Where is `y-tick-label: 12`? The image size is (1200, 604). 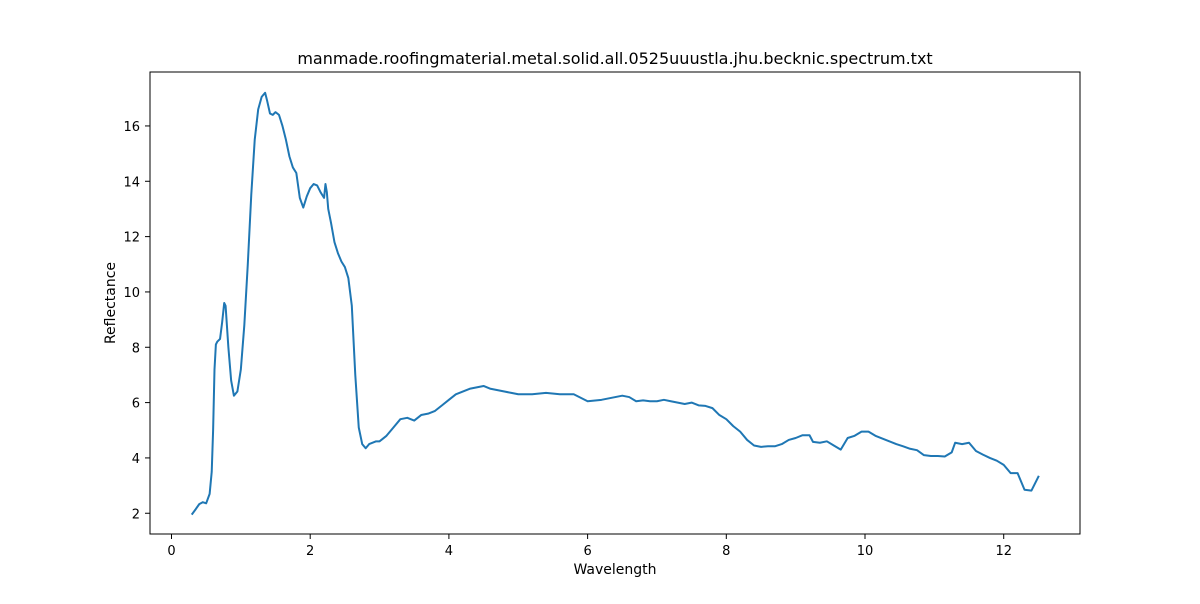 y-tick-label: 12 is located at coordinates (131, 238).